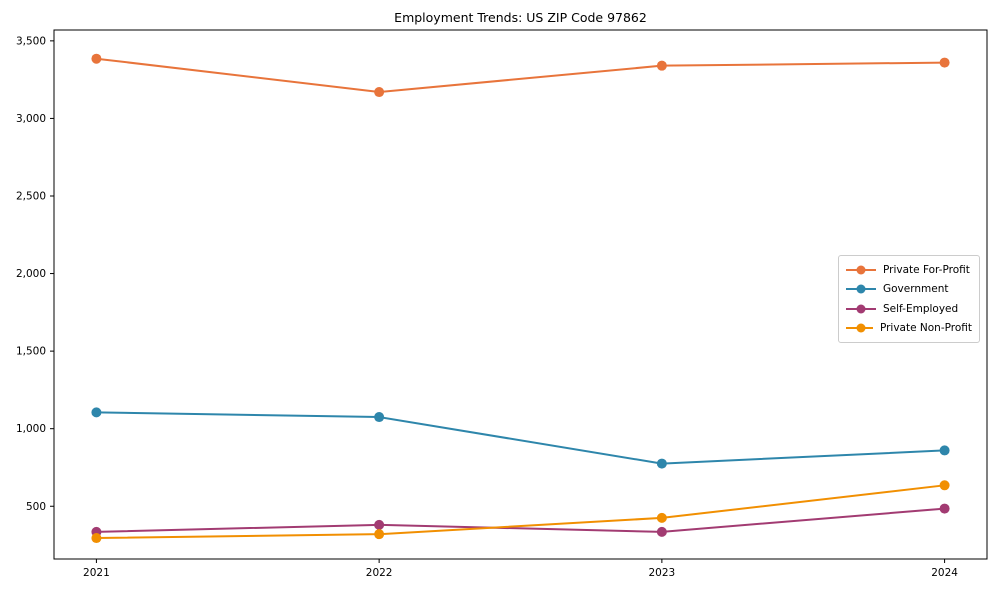  I want to click on legend-label: Private Non-Profit, so click(925, 328).